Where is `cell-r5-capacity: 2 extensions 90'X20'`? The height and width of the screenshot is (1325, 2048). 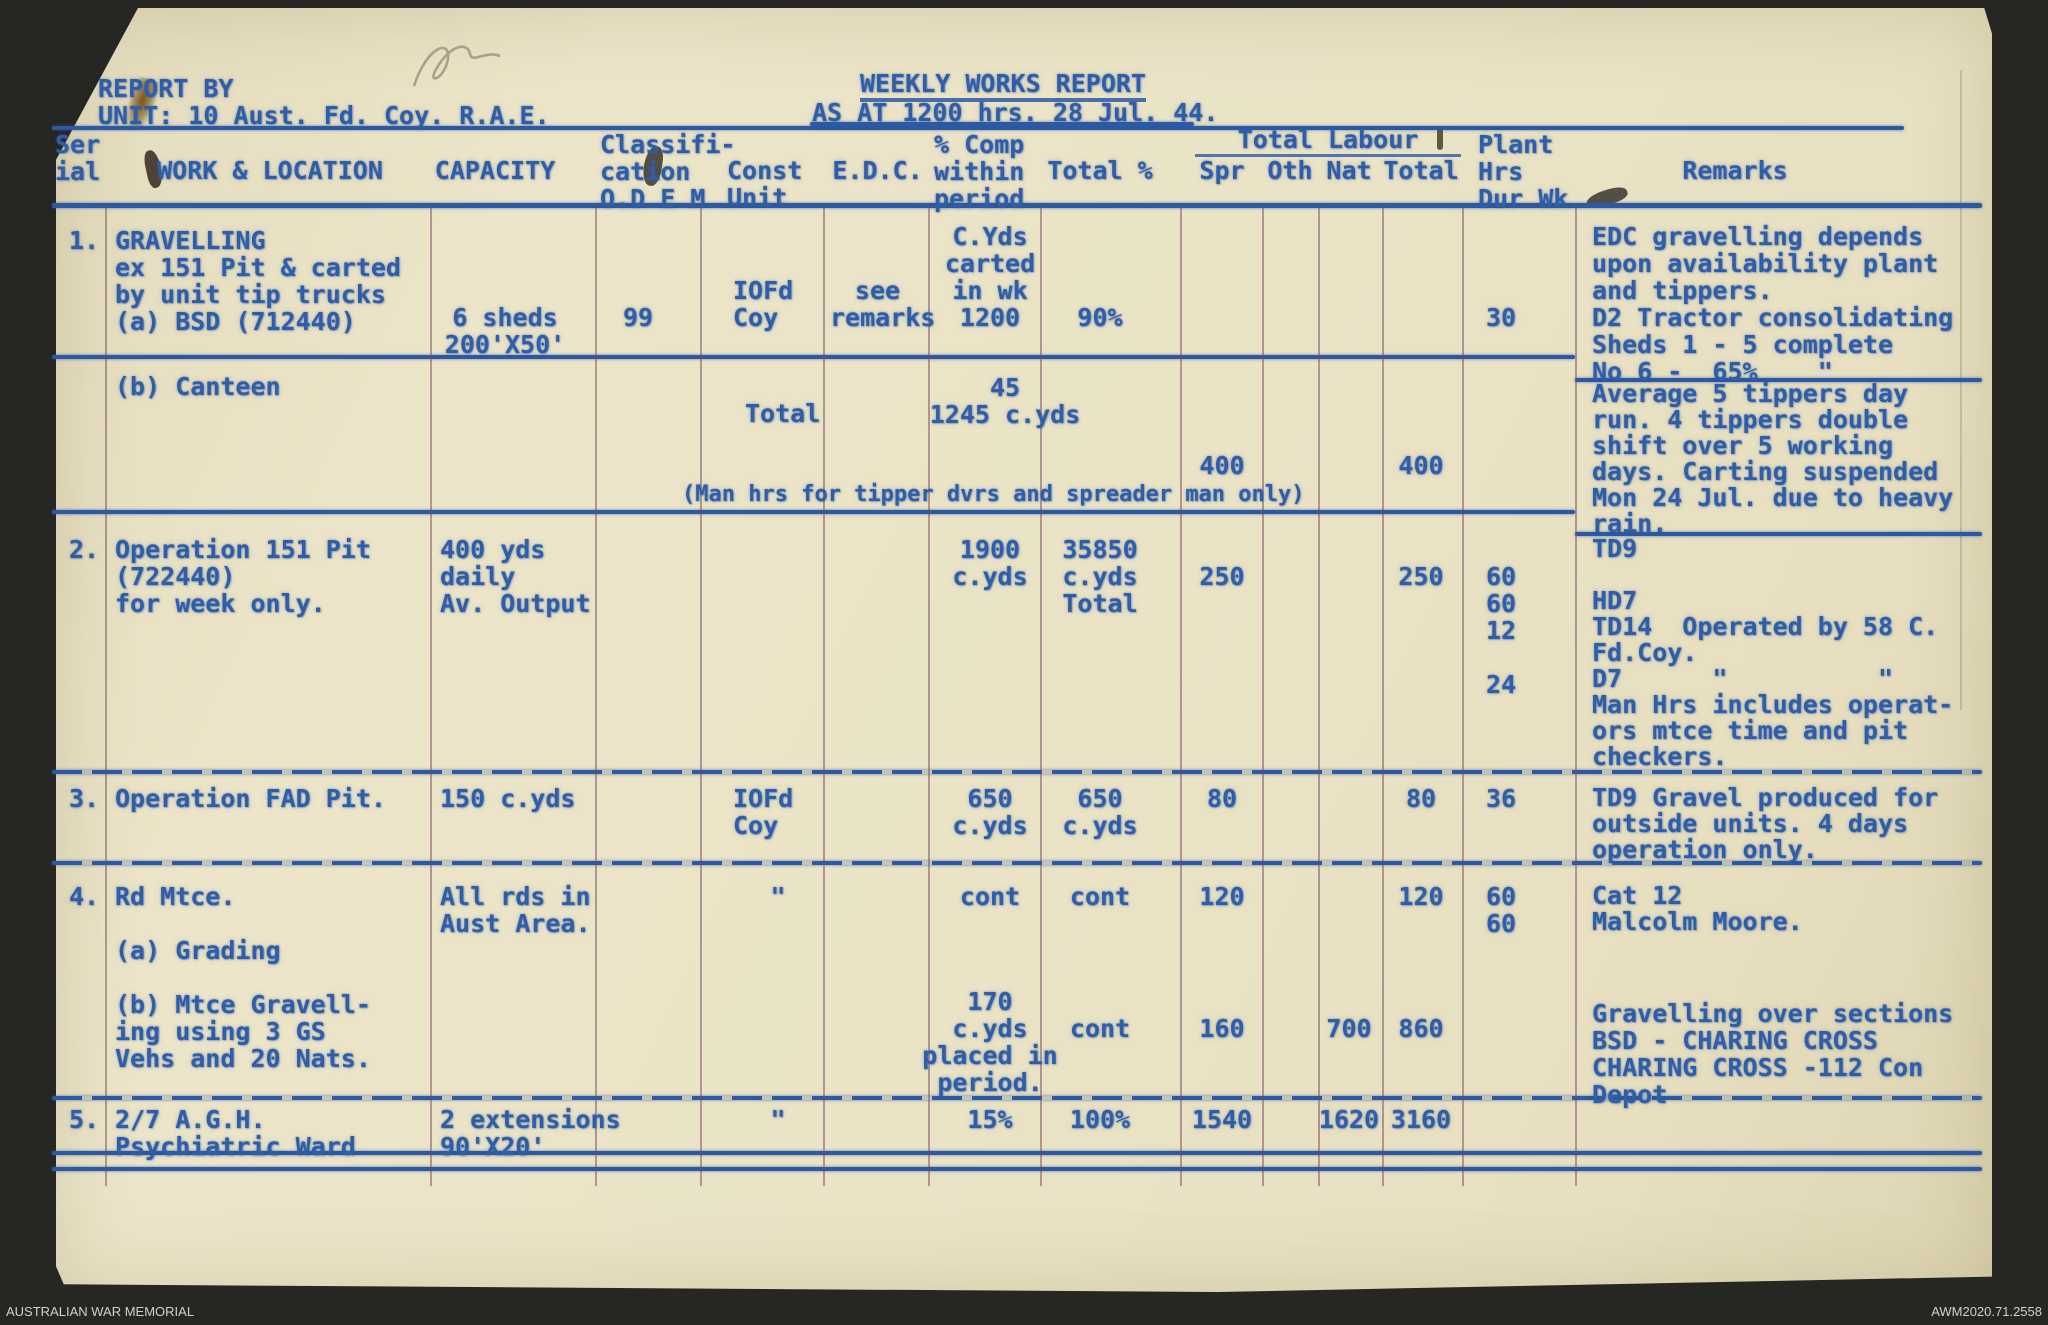
cell-r5-capacity: 2 extensions 90'X20' is located at coordinates (530, 1133).